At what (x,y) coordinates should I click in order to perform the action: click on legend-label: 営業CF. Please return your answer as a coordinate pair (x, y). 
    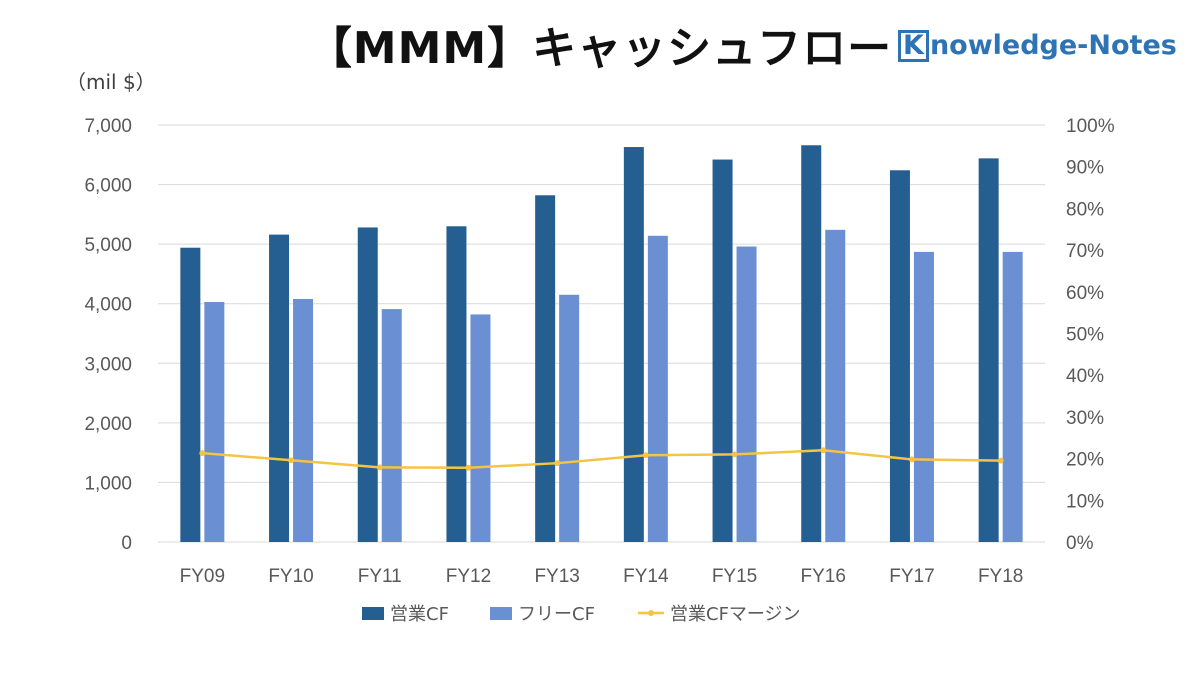
    Looking at the image, I should click on (419, 614).